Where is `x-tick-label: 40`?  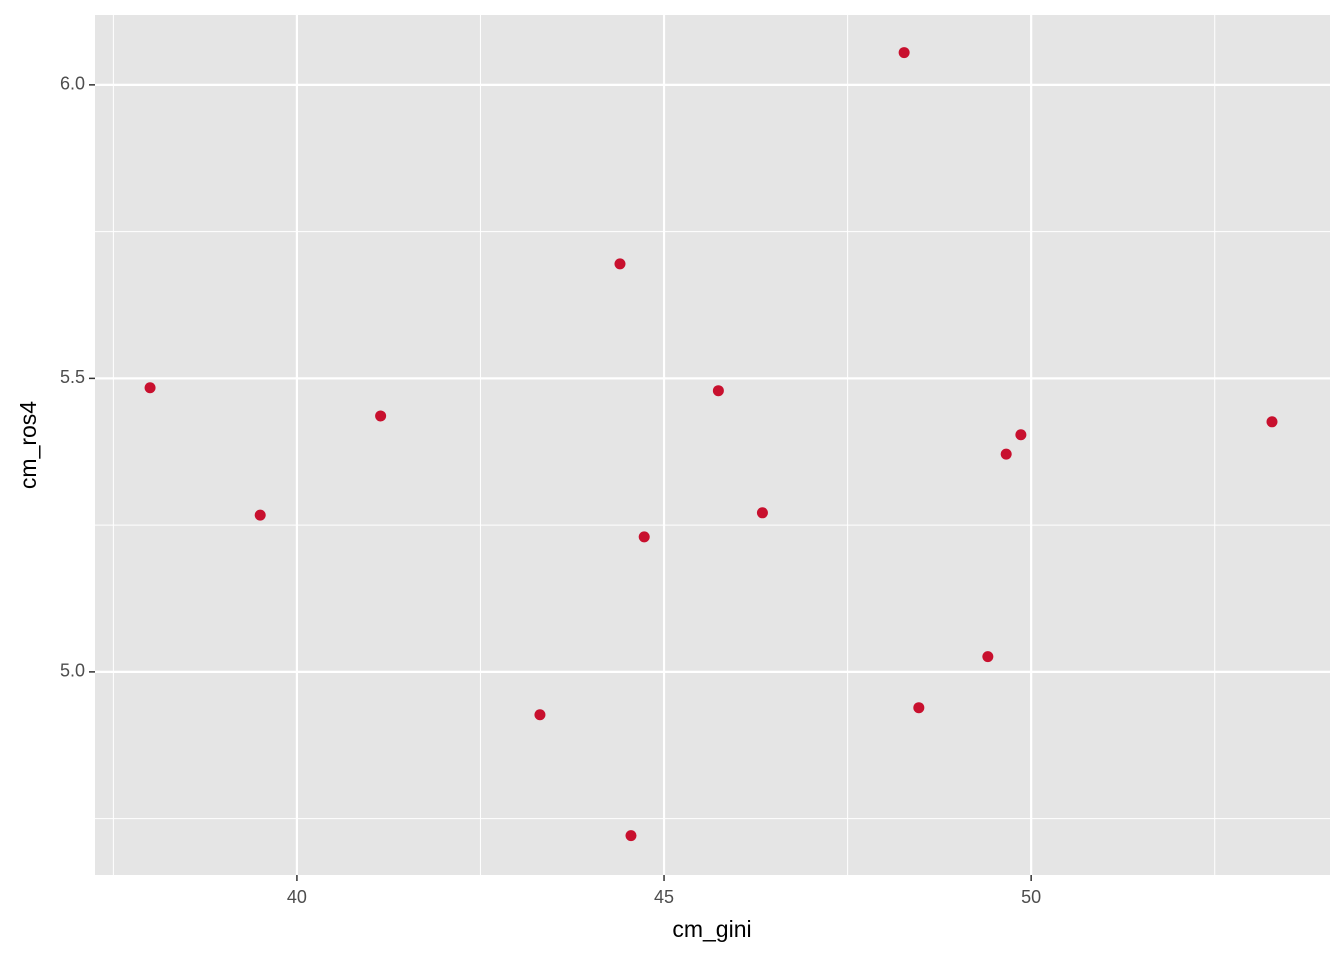 x-tick-label: 40 is located at coordinates (297, 897).